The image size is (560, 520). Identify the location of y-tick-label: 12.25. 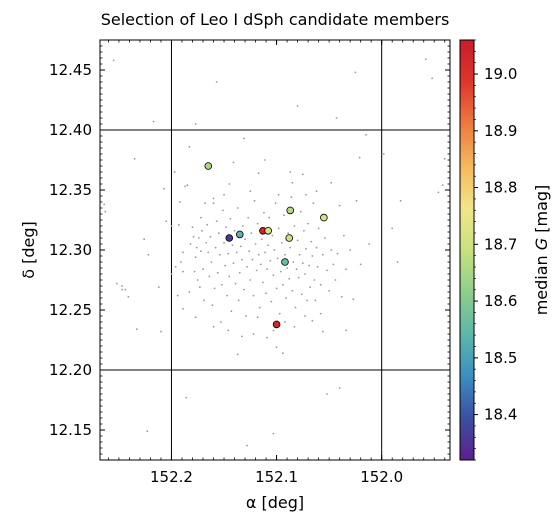
(70, 310).